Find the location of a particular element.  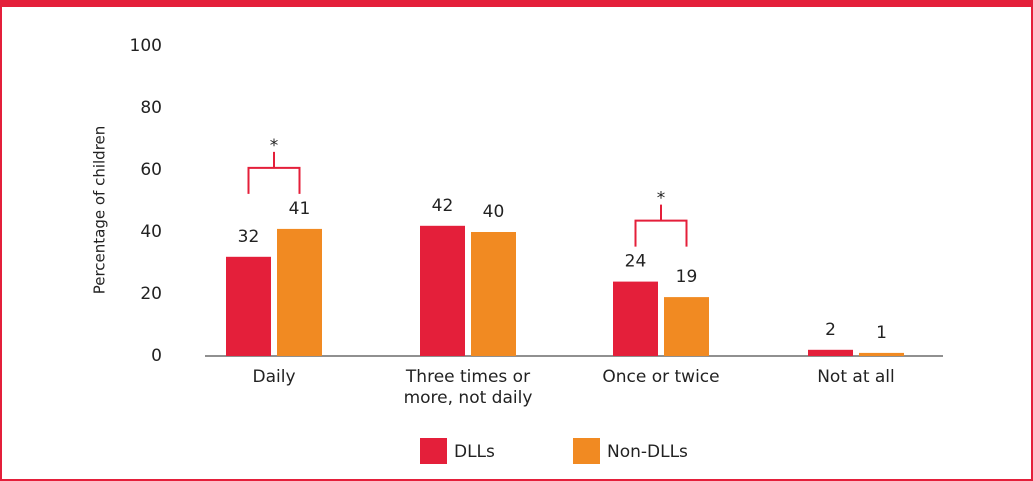

top-band is located at coordinates (516, 3).